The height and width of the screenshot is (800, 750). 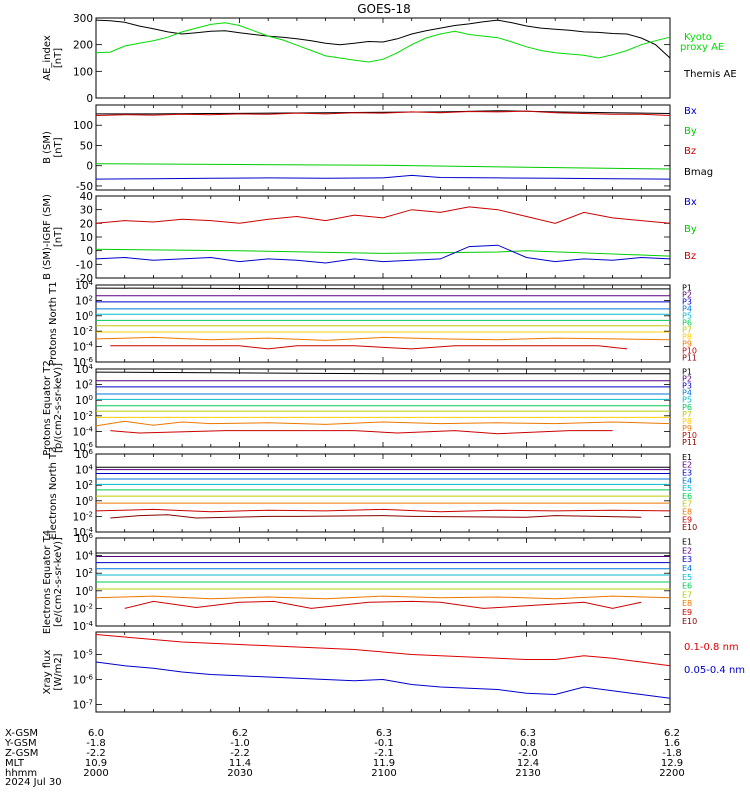 I want to click on footer-row-label: Y-GSM, so click(x=20, y=743).